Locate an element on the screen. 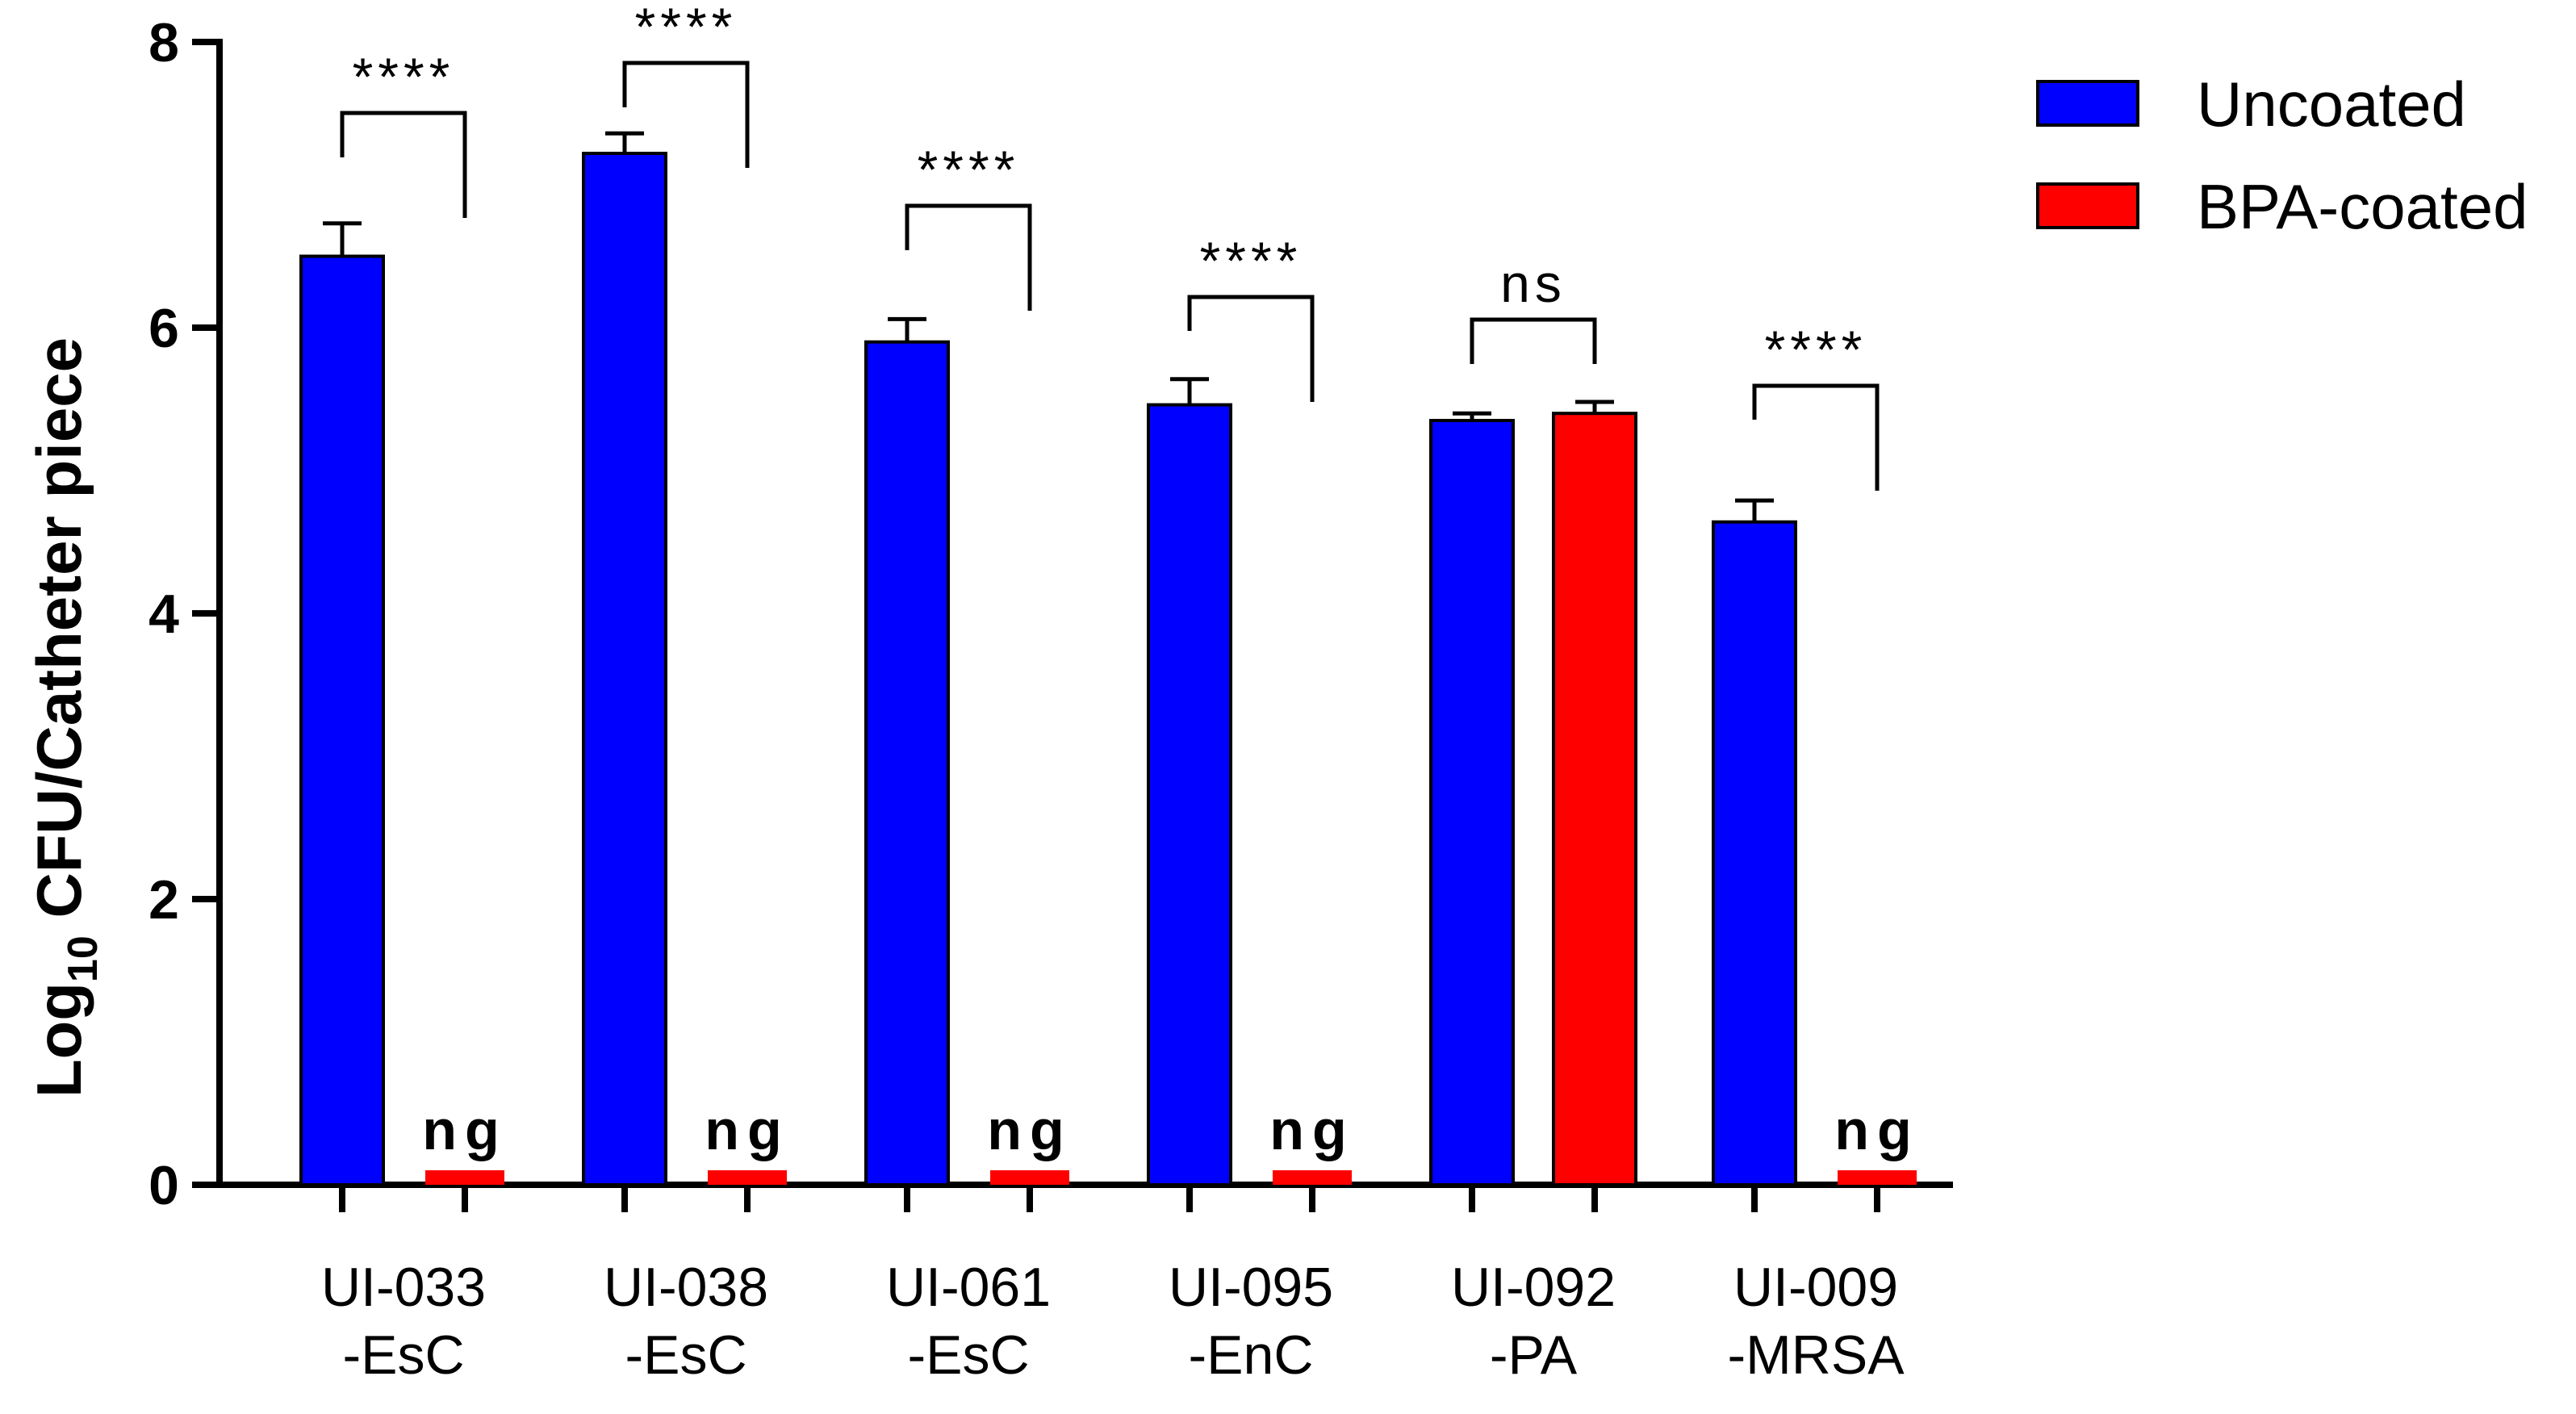  y-axis-title-log: Log is located at coordinates (58, 1040).